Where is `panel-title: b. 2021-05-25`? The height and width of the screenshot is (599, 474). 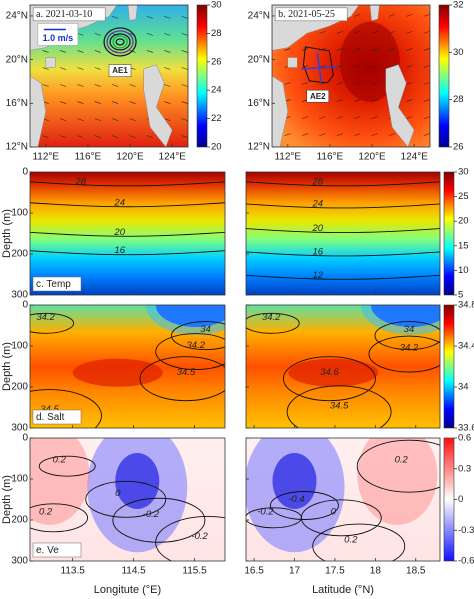
panel-title: b. 2021-05-25 is located at coordinates (306, 14).